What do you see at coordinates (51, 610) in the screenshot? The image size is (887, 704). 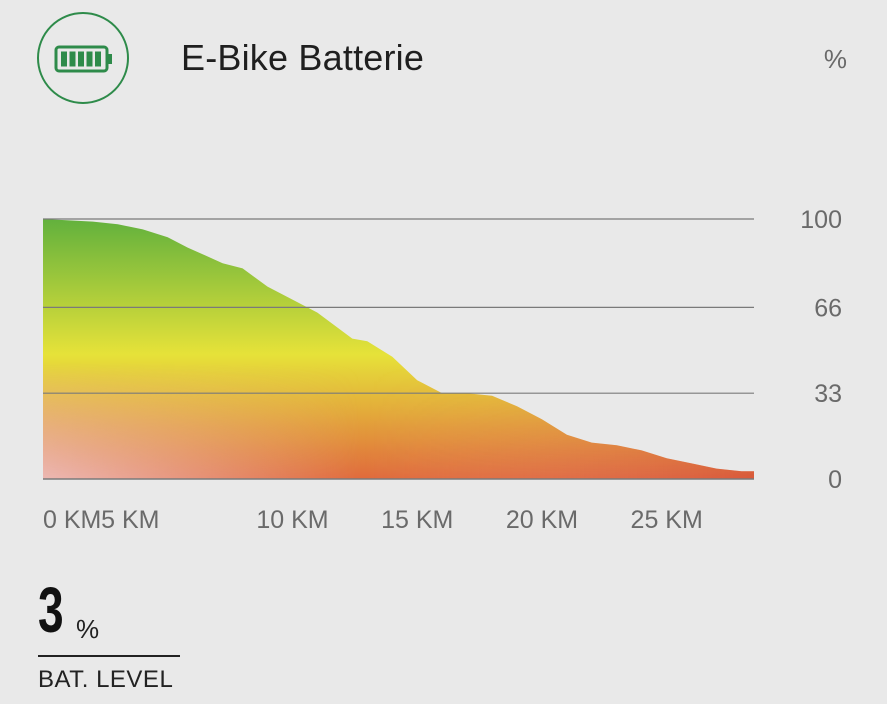 I see `battery-level-value: 3` at bounding box center [51, 610].